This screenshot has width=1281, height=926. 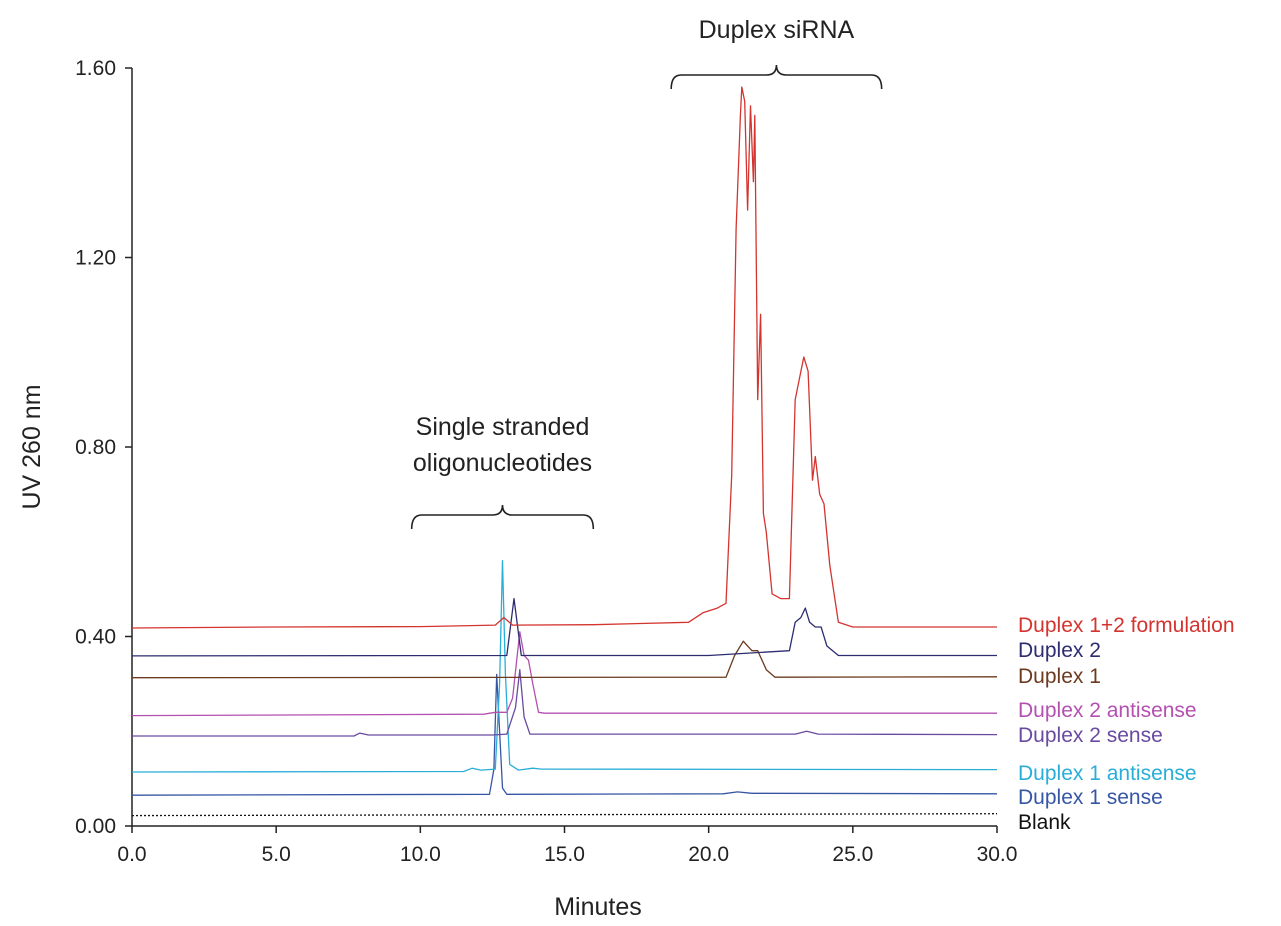 I want to click on series-label: Blank, so click(x=1044, y=822).